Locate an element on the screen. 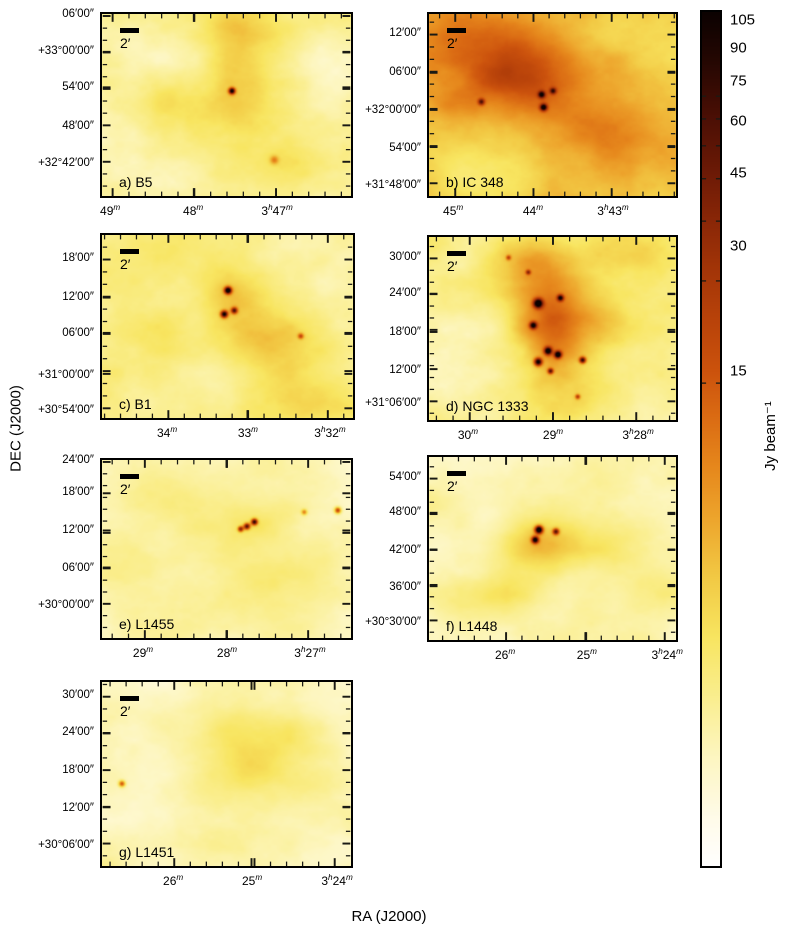 Image resolution: width=789 pixels, height=937 pixels. x-tick-label: 3h32m is located at coordinates (330, 432).